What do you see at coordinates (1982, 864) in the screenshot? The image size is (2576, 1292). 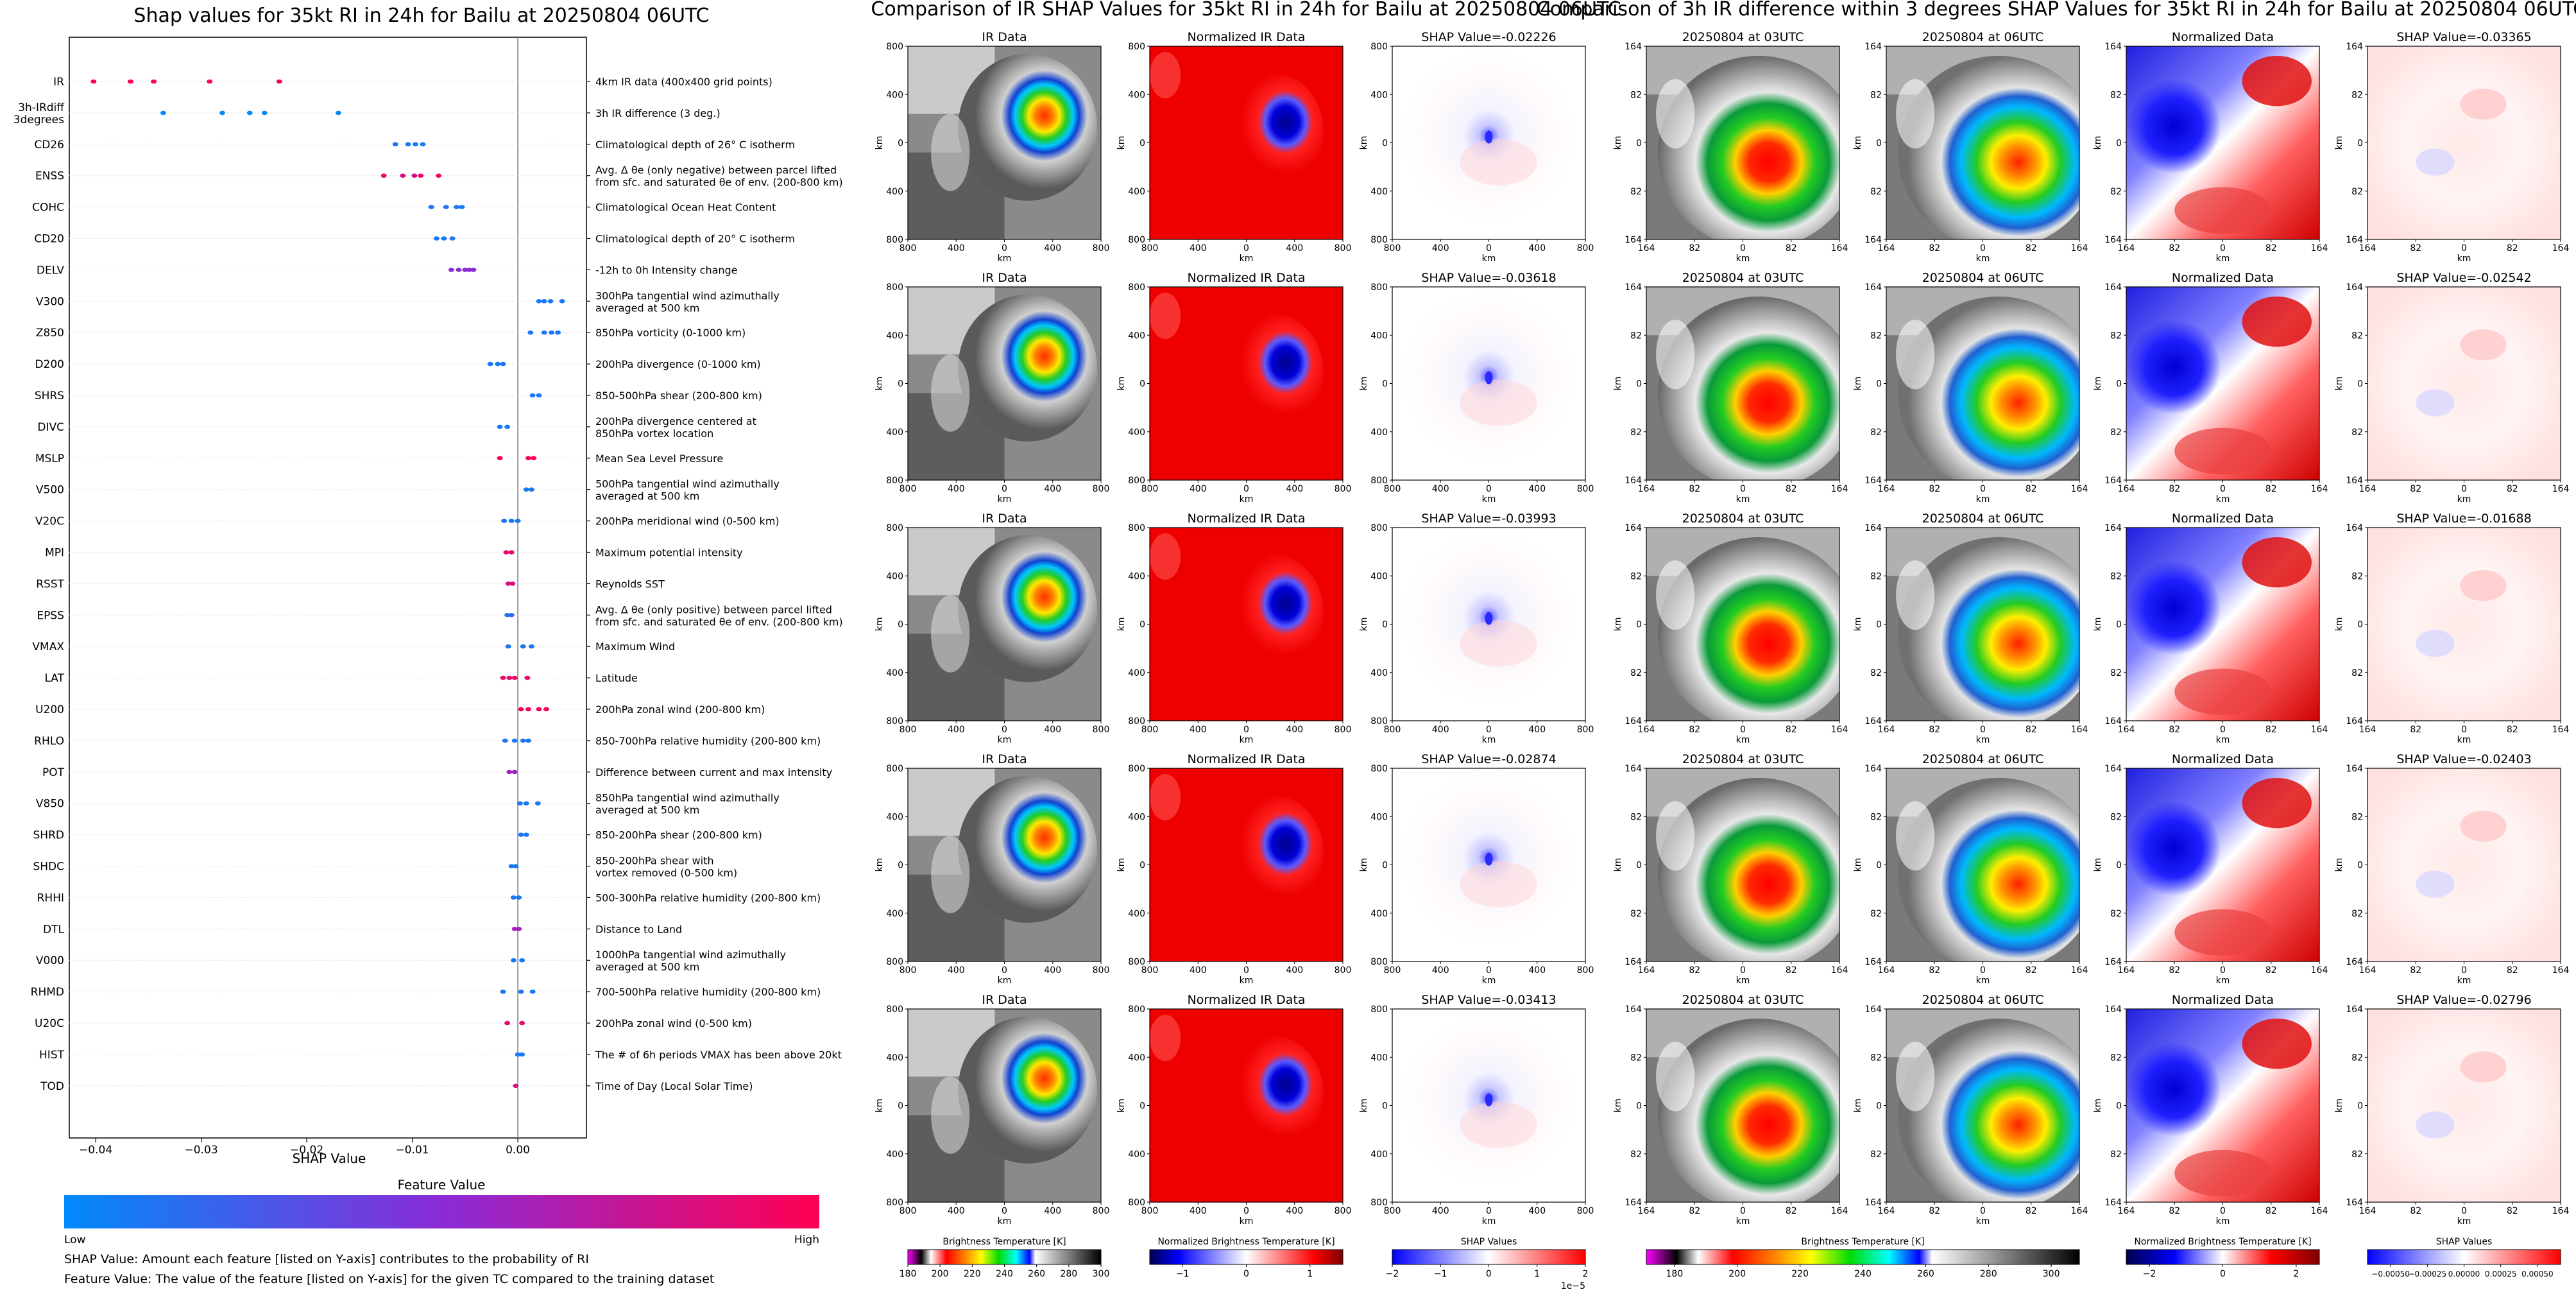 I see `d06-image` at bounding box center [1982, 864].